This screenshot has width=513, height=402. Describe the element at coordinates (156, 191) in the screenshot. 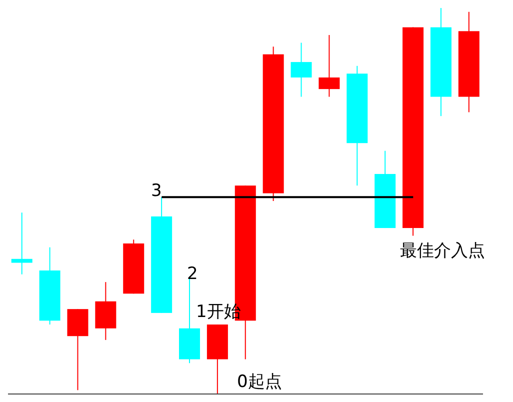

I see `annotation: 3` at that location.